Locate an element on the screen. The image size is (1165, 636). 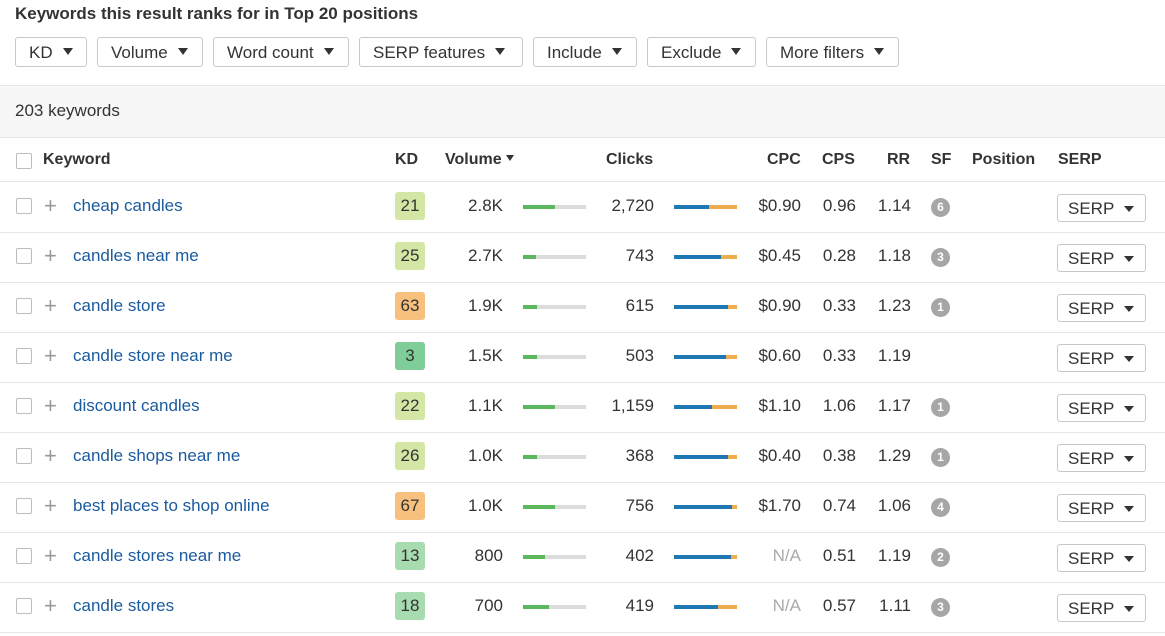
volume-value: 2.7K is located at coordinates (485, 255).